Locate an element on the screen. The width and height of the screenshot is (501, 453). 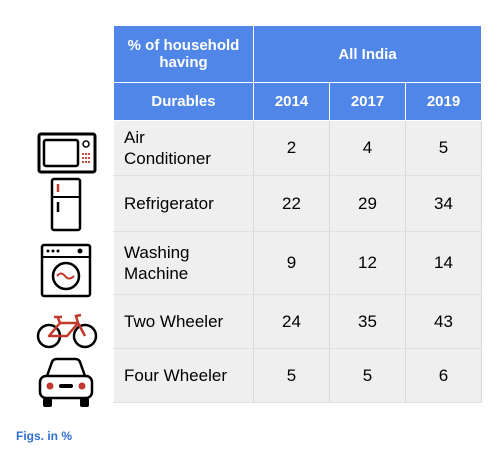
year-header: 2014 is located at coordinates (291, 101).